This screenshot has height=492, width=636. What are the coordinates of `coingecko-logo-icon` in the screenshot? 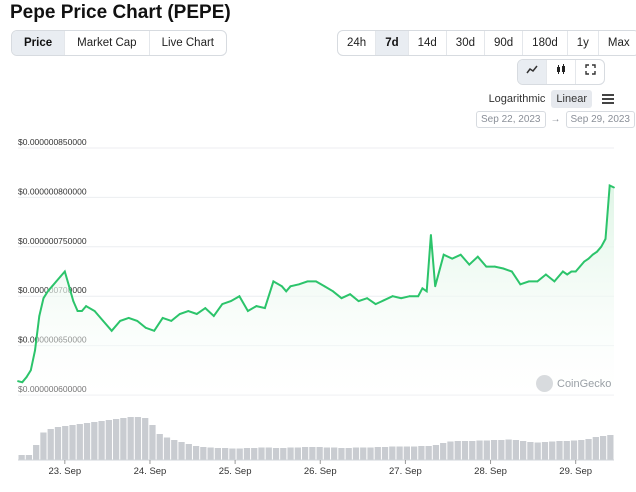 It's located at (544, 383).